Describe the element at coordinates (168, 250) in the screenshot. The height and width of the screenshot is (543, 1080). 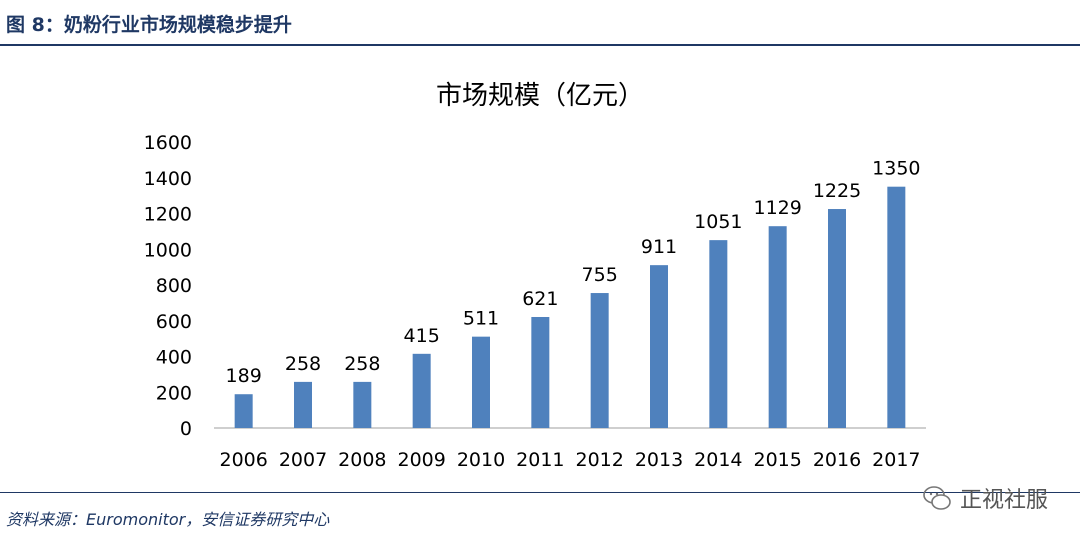
I see `y-tick-label: 1000` at that location.